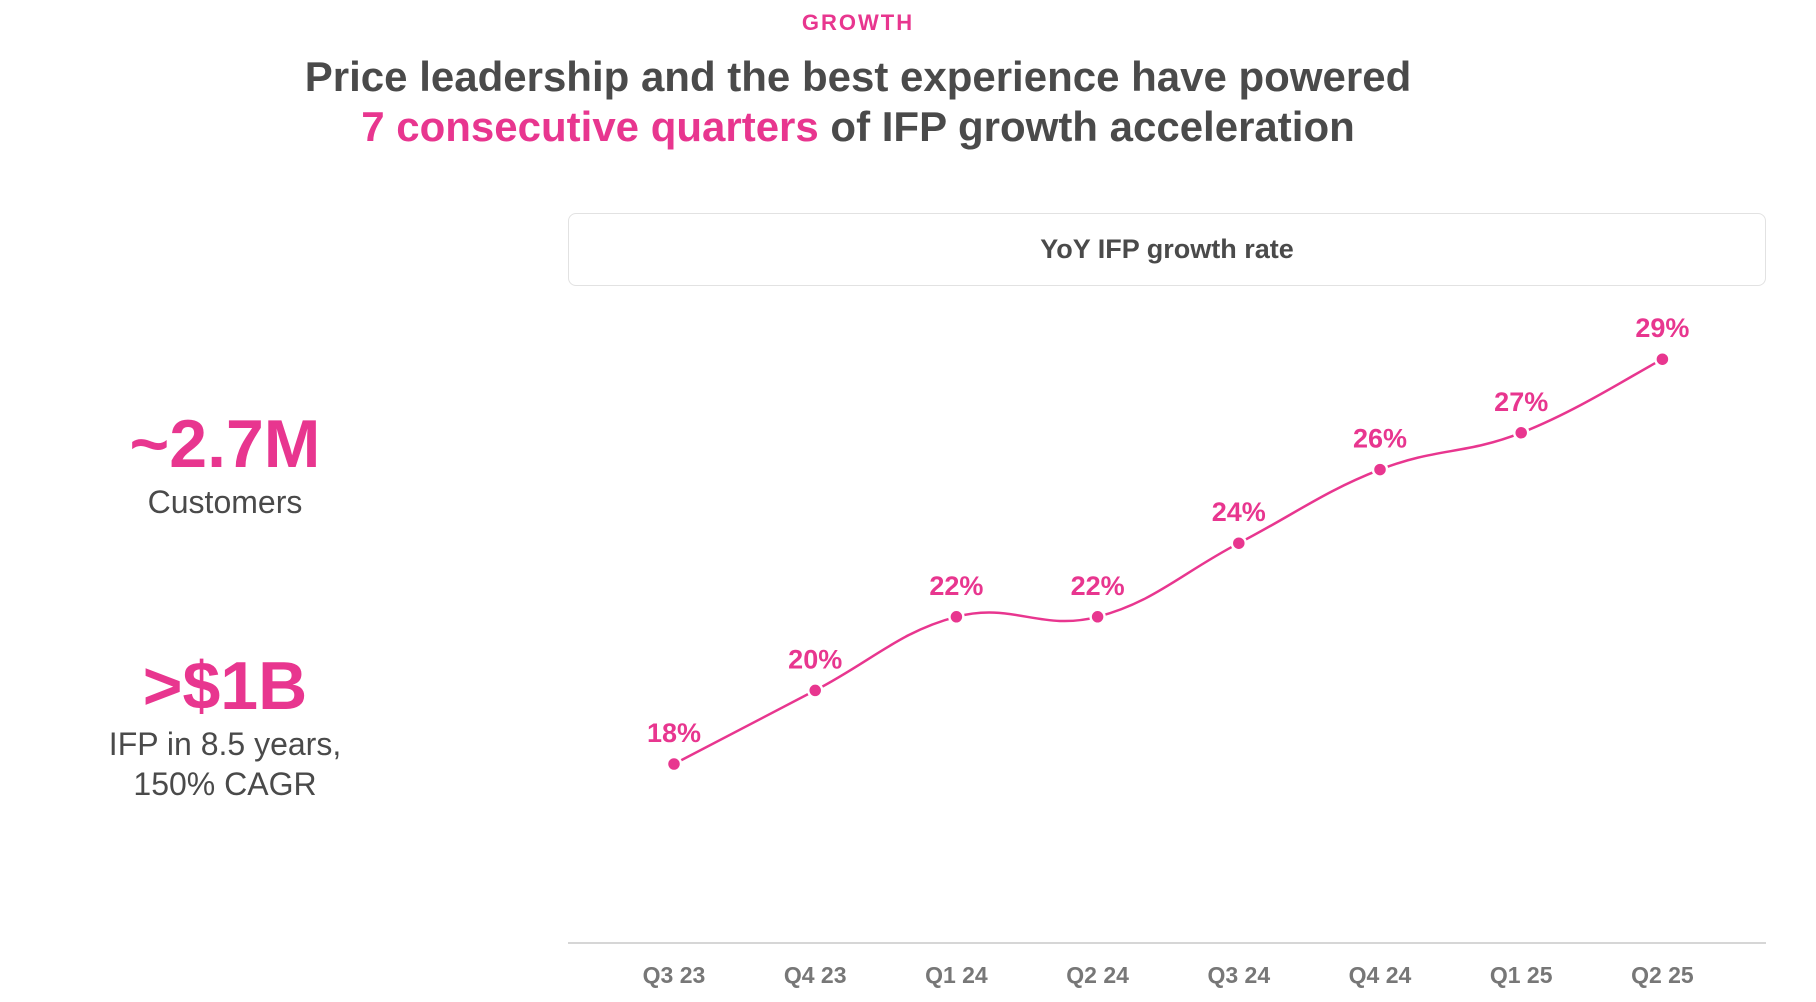  What do you see at coordinates (1380, 439) in the screenshot?
I see `data-label: 26%` at bounding box center [1380, 439].